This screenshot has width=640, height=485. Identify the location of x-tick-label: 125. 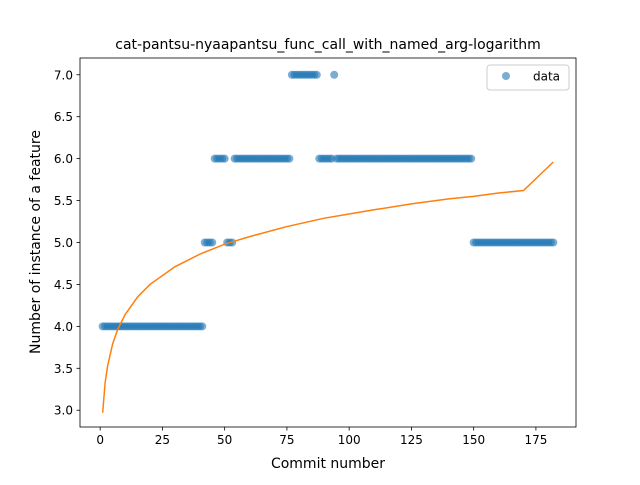
(411, 440).